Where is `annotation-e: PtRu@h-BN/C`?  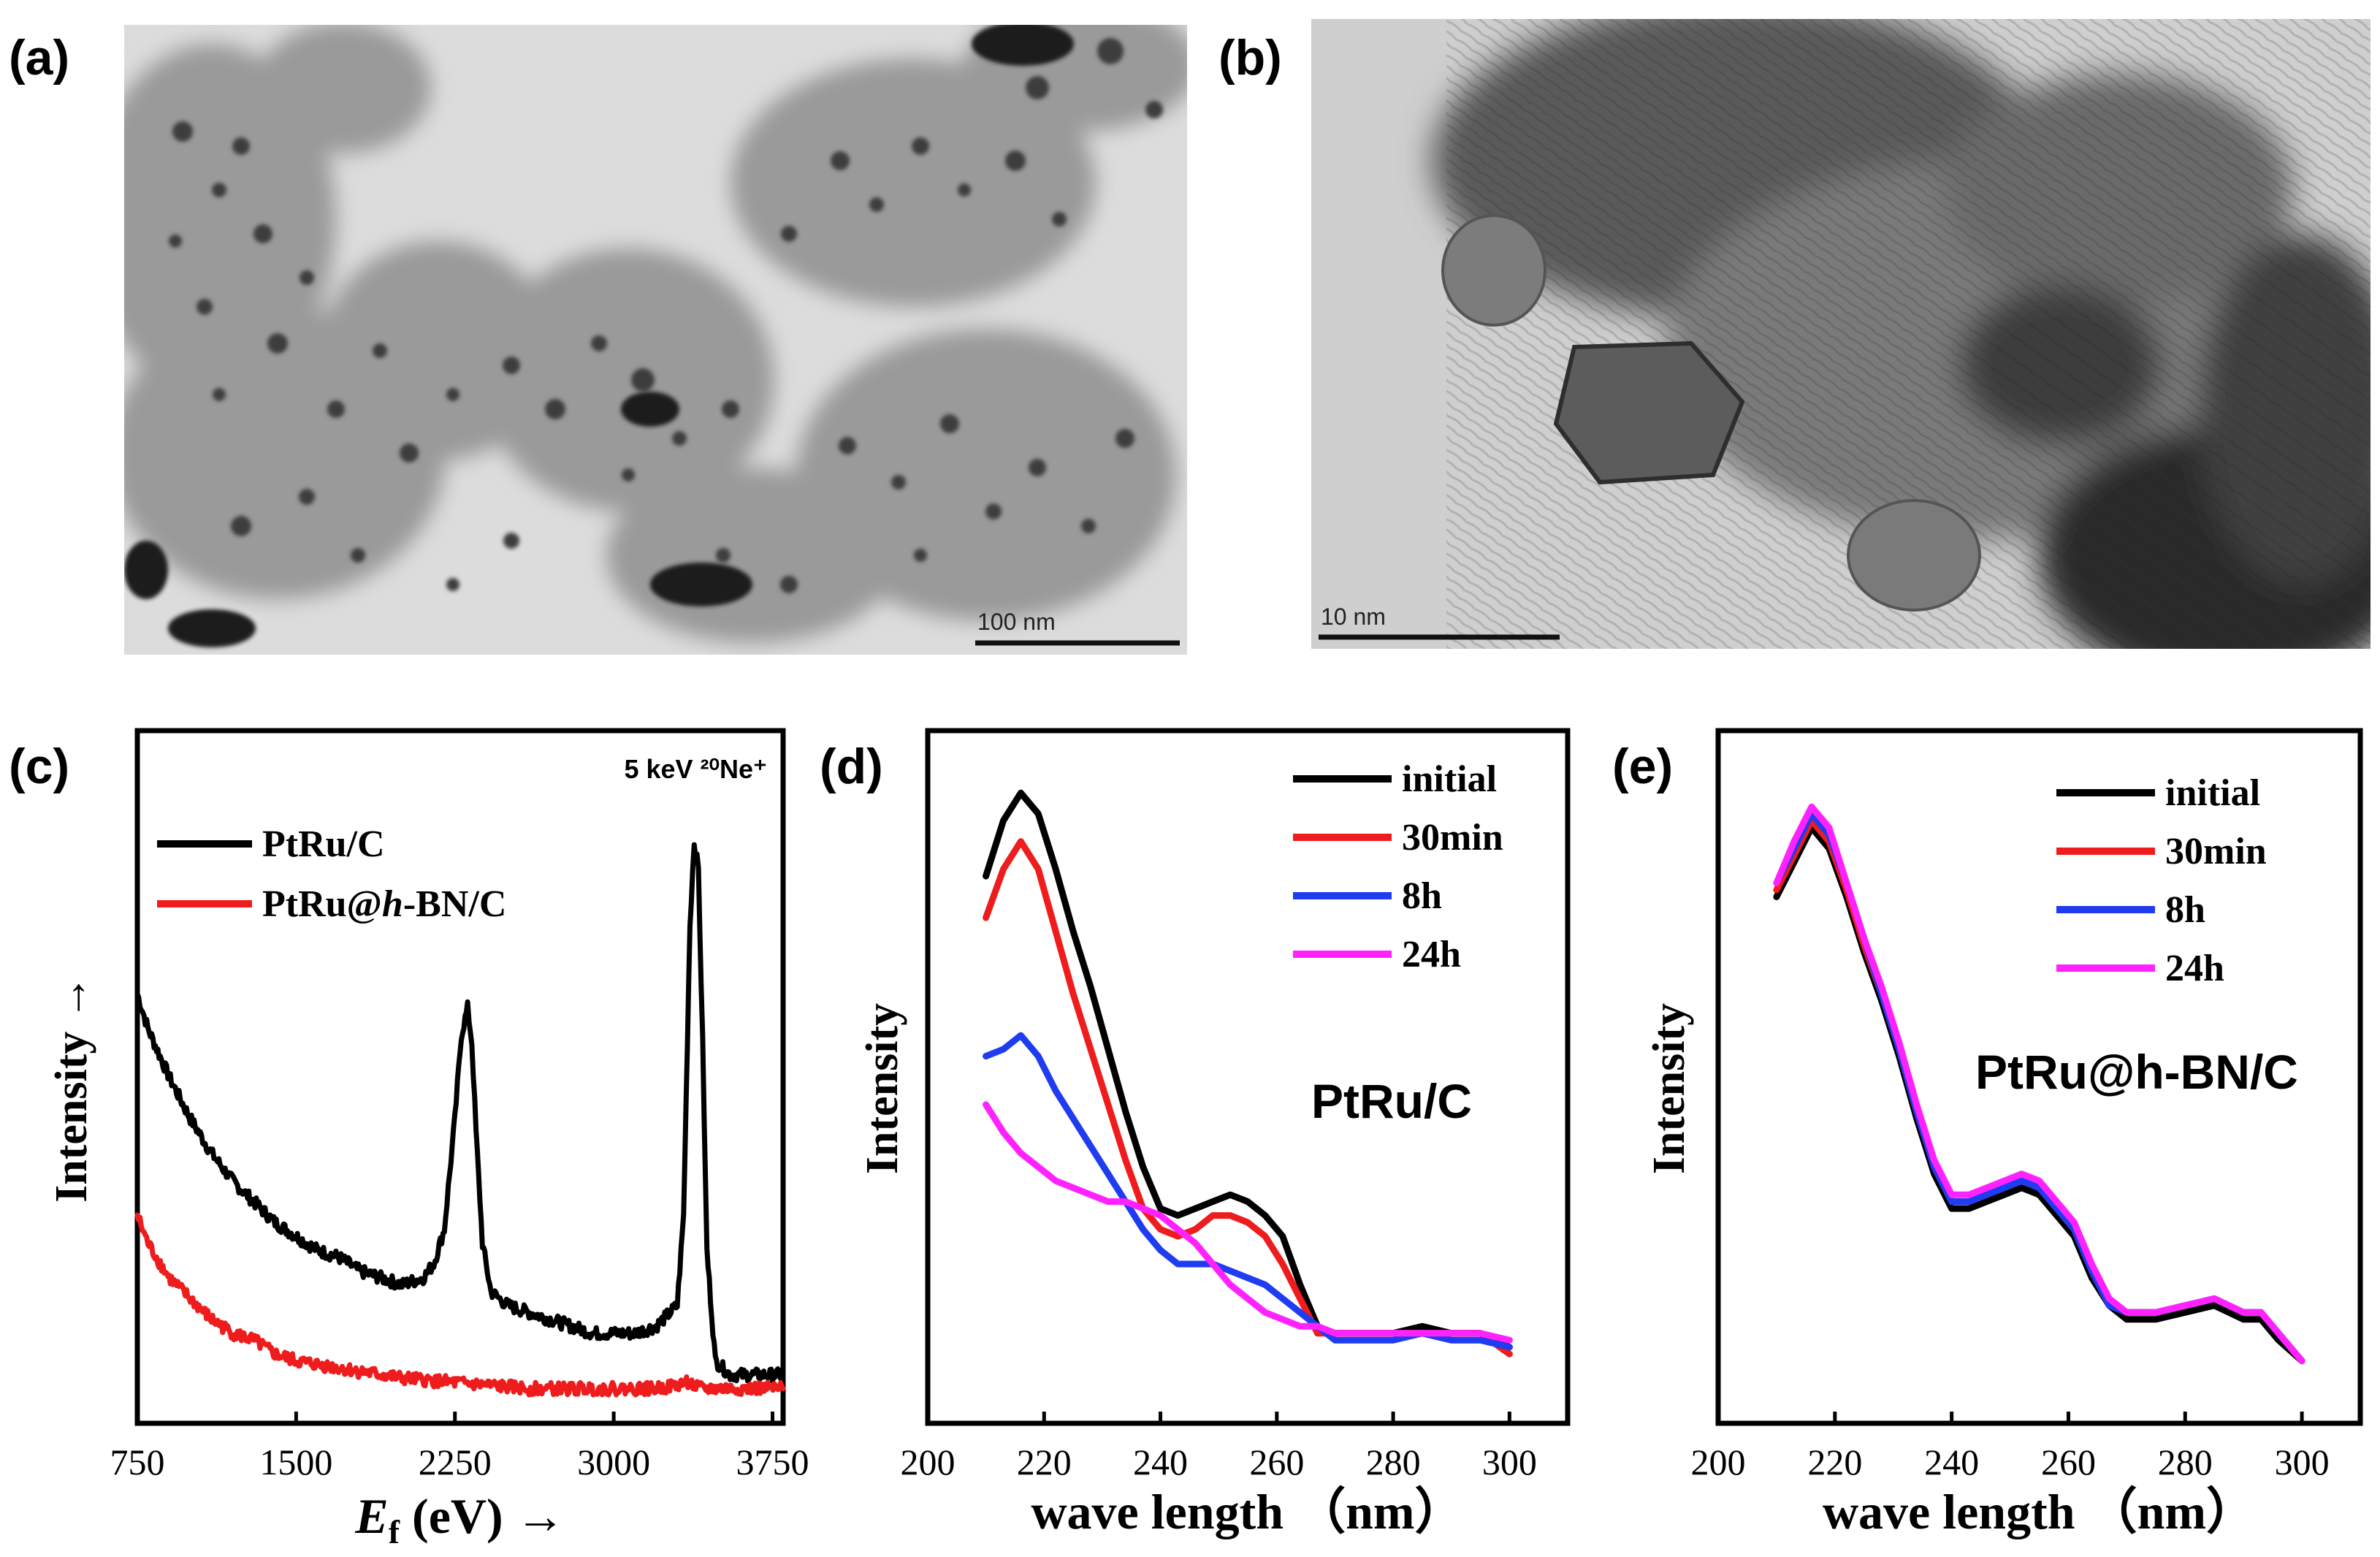
annotation-e: PtRu@h-BN/C is located at coordinates (2137, 1072).